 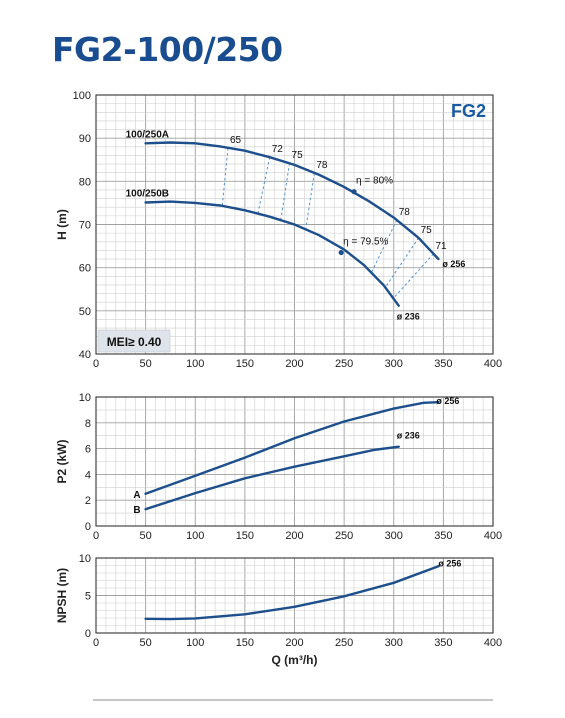 What do you see at coordinates (62, 461) in the screenshot?
I see `power-y-axis-label: P2 (kW)` at bounding box center [62, 461].